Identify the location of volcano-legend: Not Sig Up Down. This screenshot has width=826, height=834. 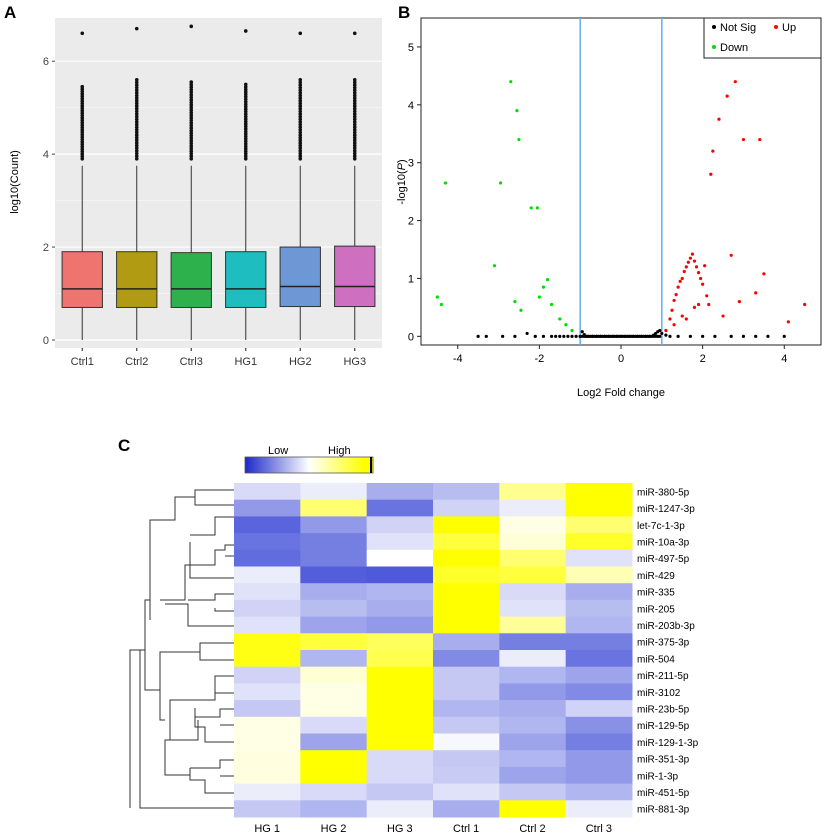
(762, 38).